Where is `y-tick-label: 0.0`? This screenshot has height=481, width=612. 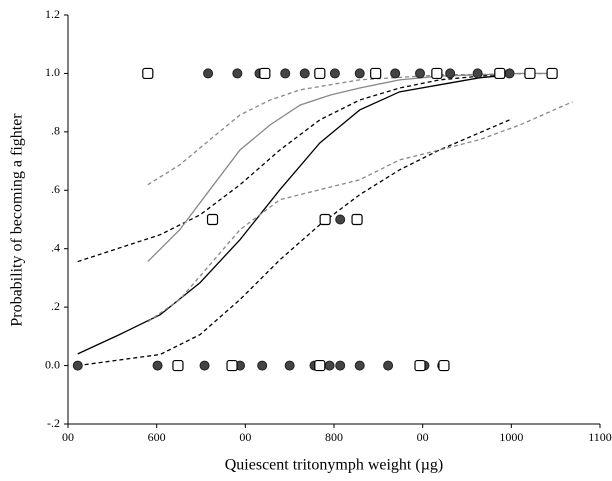
y-tick-label: 0.0 is located at coordinates (52, 364).